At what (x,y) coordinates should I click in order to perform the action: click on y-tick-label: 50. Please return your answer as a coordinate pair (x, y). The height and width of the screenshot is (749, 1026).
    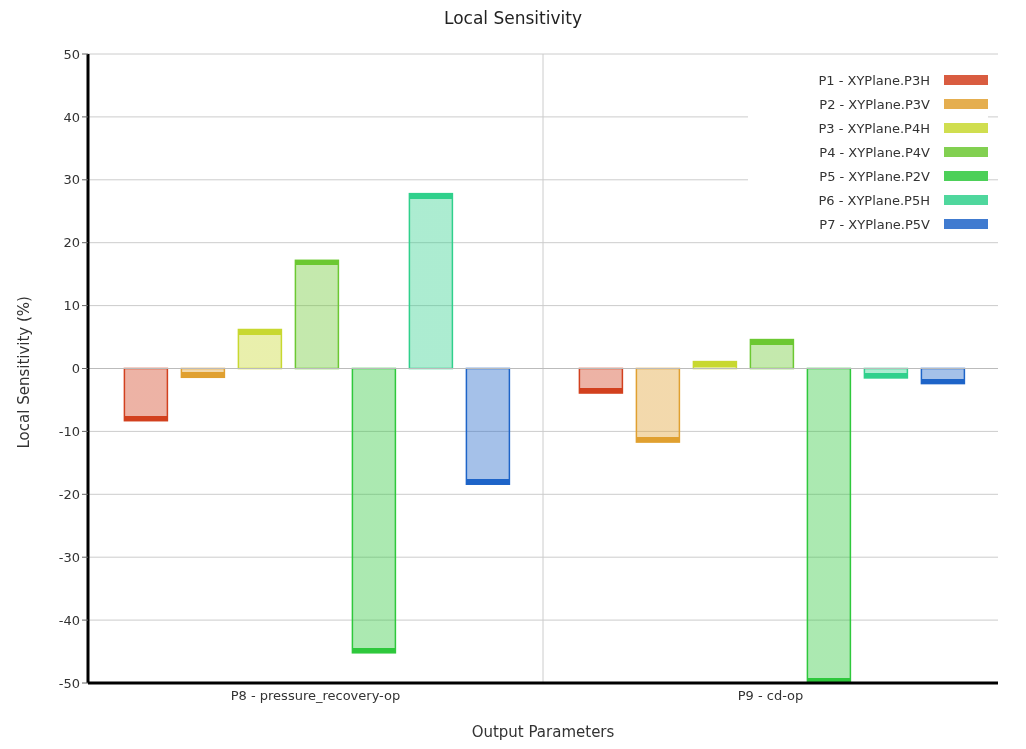
    Looking at the image, I should click on (71, 54).